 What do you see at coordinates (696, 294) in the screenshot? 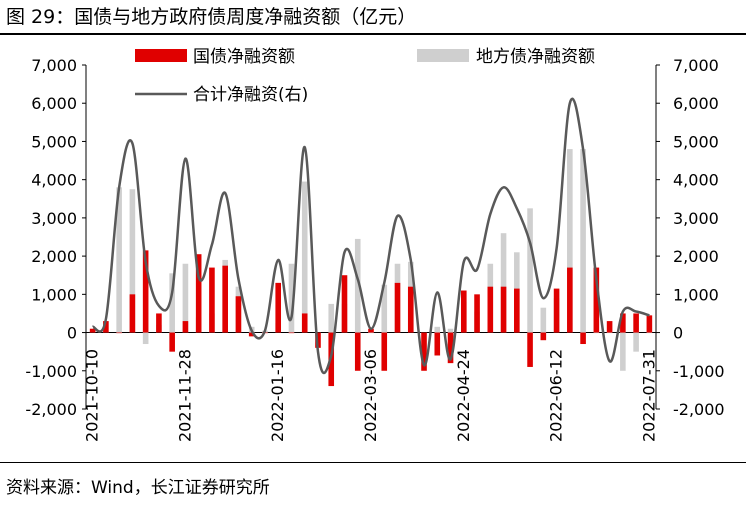
I see `y-tick-label-right: 1,000` at bounding box center [696, 294].